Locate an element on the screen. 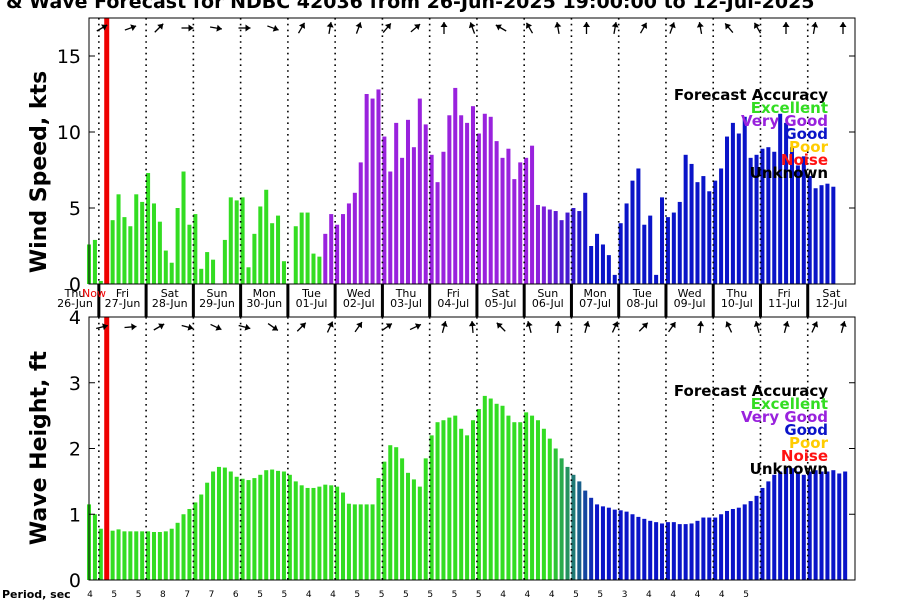  day-label-date: 30-Jun is located at coordinates (264, 303).